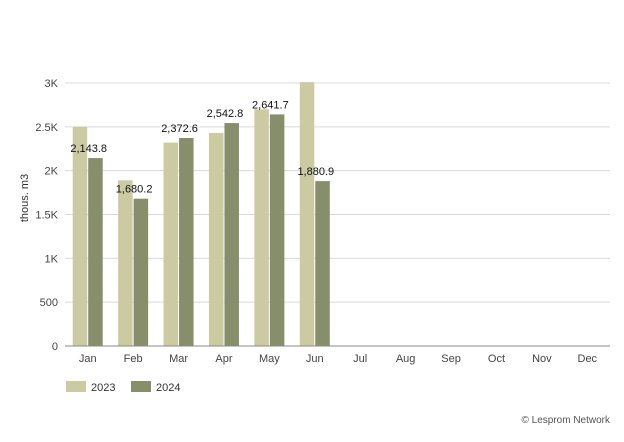 The image size is (624, 442). Describe the element at coordinates (178, 359) in the screenshot. I see `x-tick-label: Mar` at that location.